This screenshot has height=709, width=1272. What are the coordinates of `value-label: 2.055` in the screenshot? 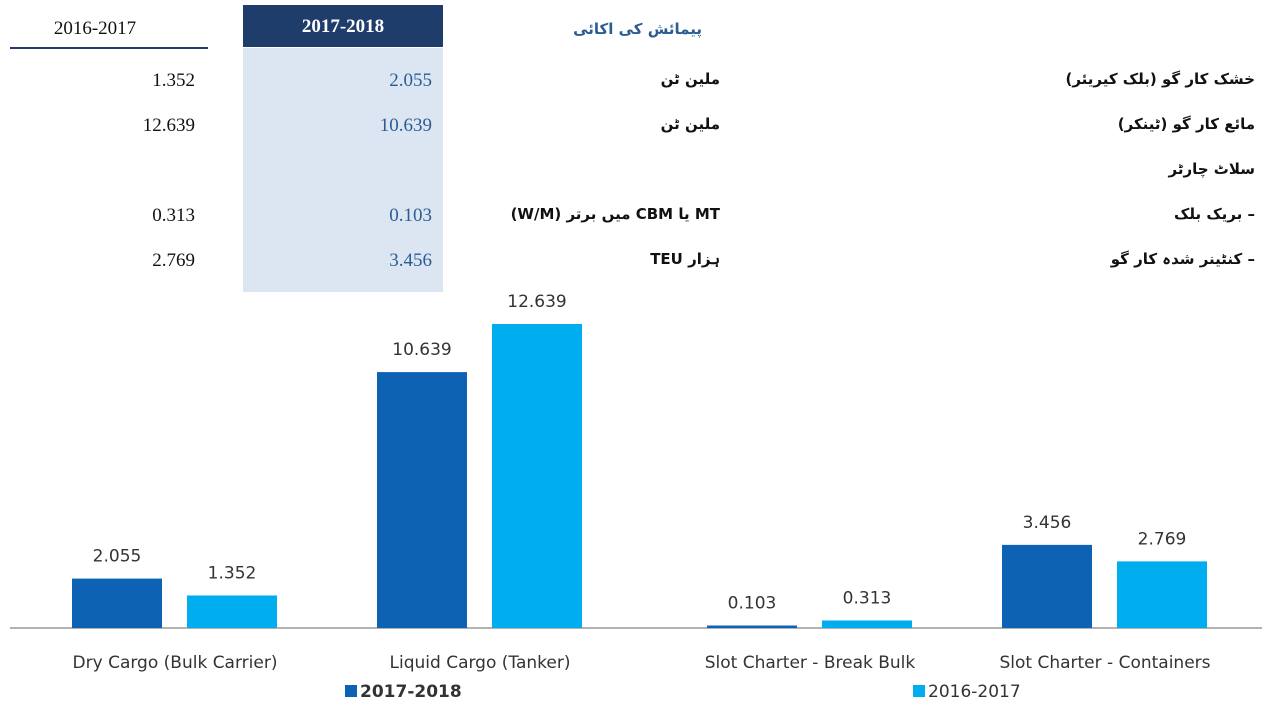 It's located at (117, 557).